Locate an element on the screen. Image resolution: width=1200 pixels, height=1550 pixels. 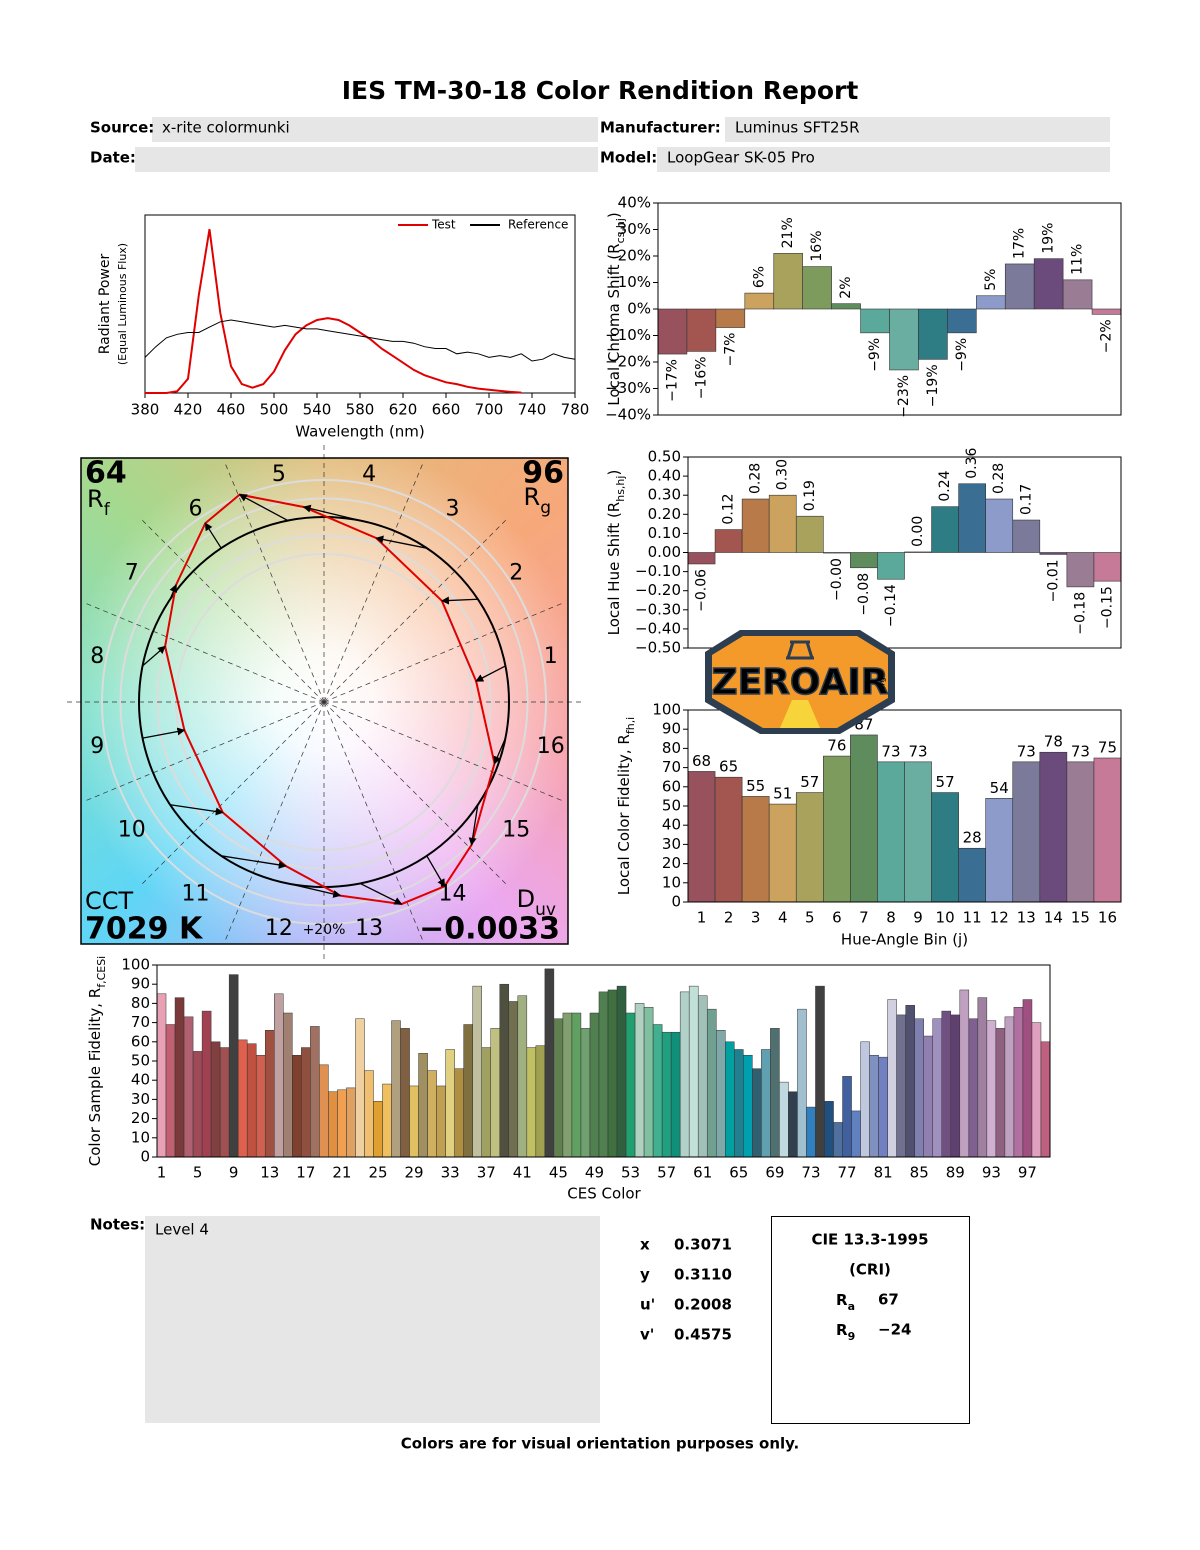
field-label: Date: is located at coordinates (113, 158).